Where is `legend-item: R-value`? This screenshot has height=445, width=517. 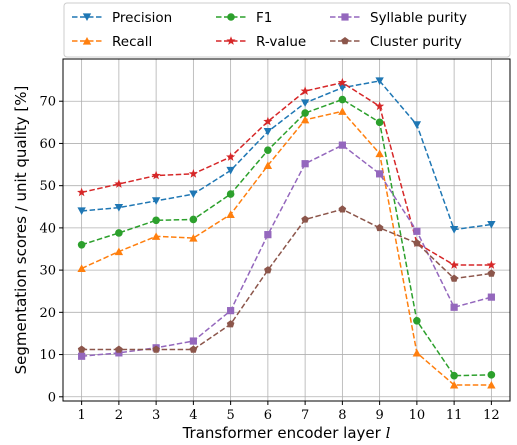 legend-item: R-value is located at coordinates (261, 42).